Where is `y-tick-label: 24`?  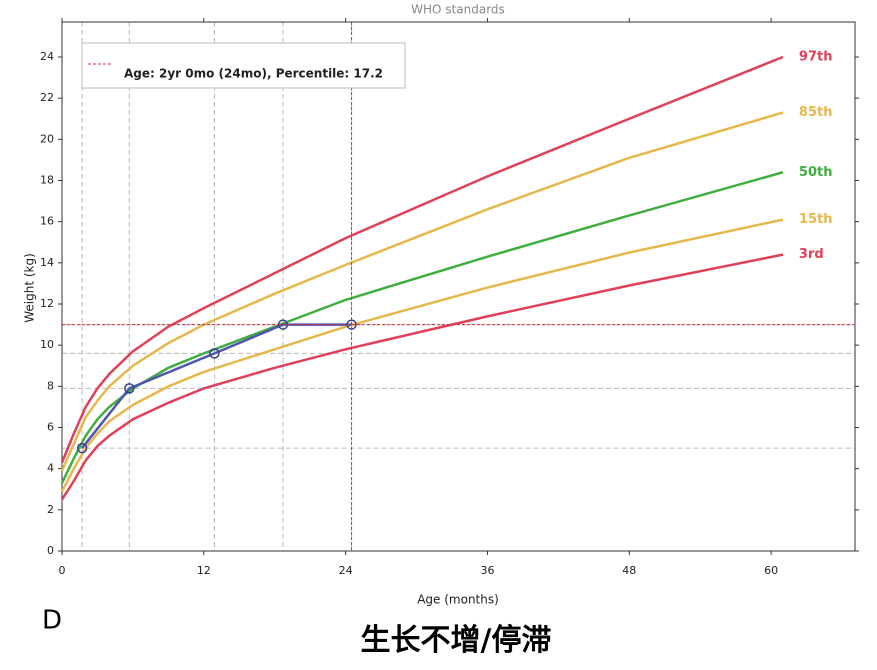 y-tick-label: 24 is located at coordinates (47, 56).